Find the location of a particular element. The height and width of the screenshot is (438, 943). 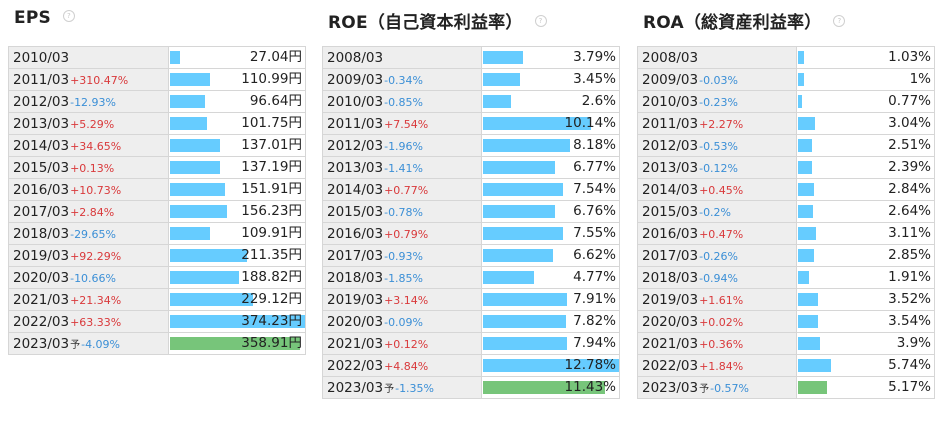

value-cell: 156.23円 is located at coordinates (237, 211).